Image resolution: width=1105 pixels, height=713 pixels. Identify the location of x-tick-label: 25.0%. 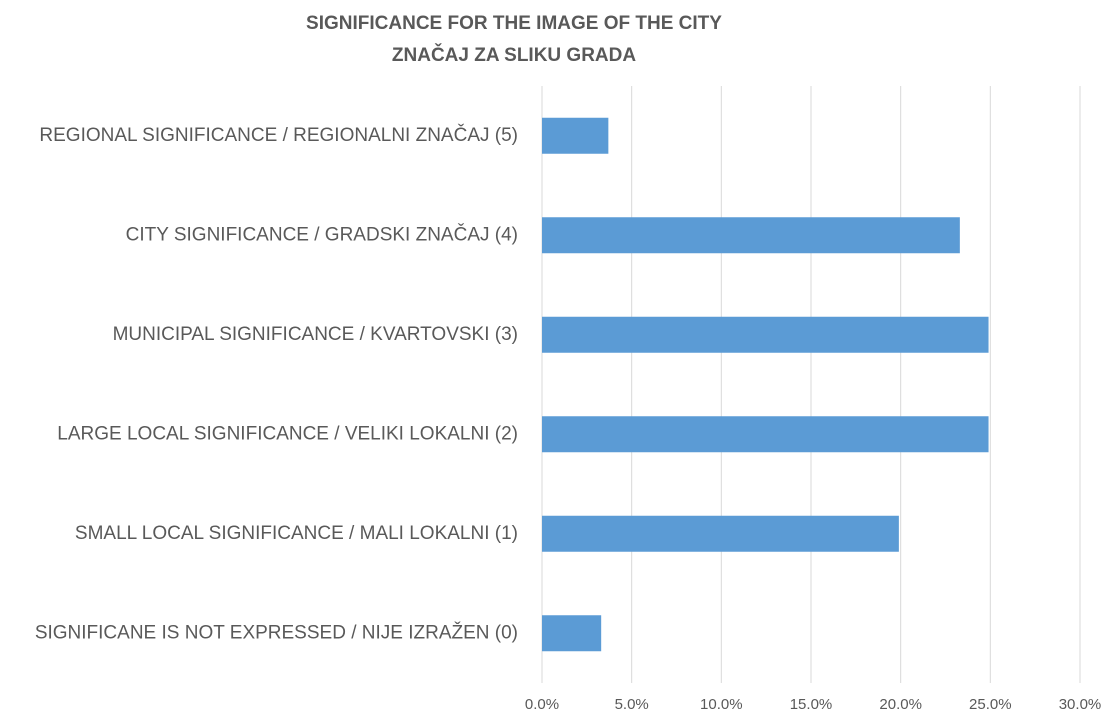
(990, 704).